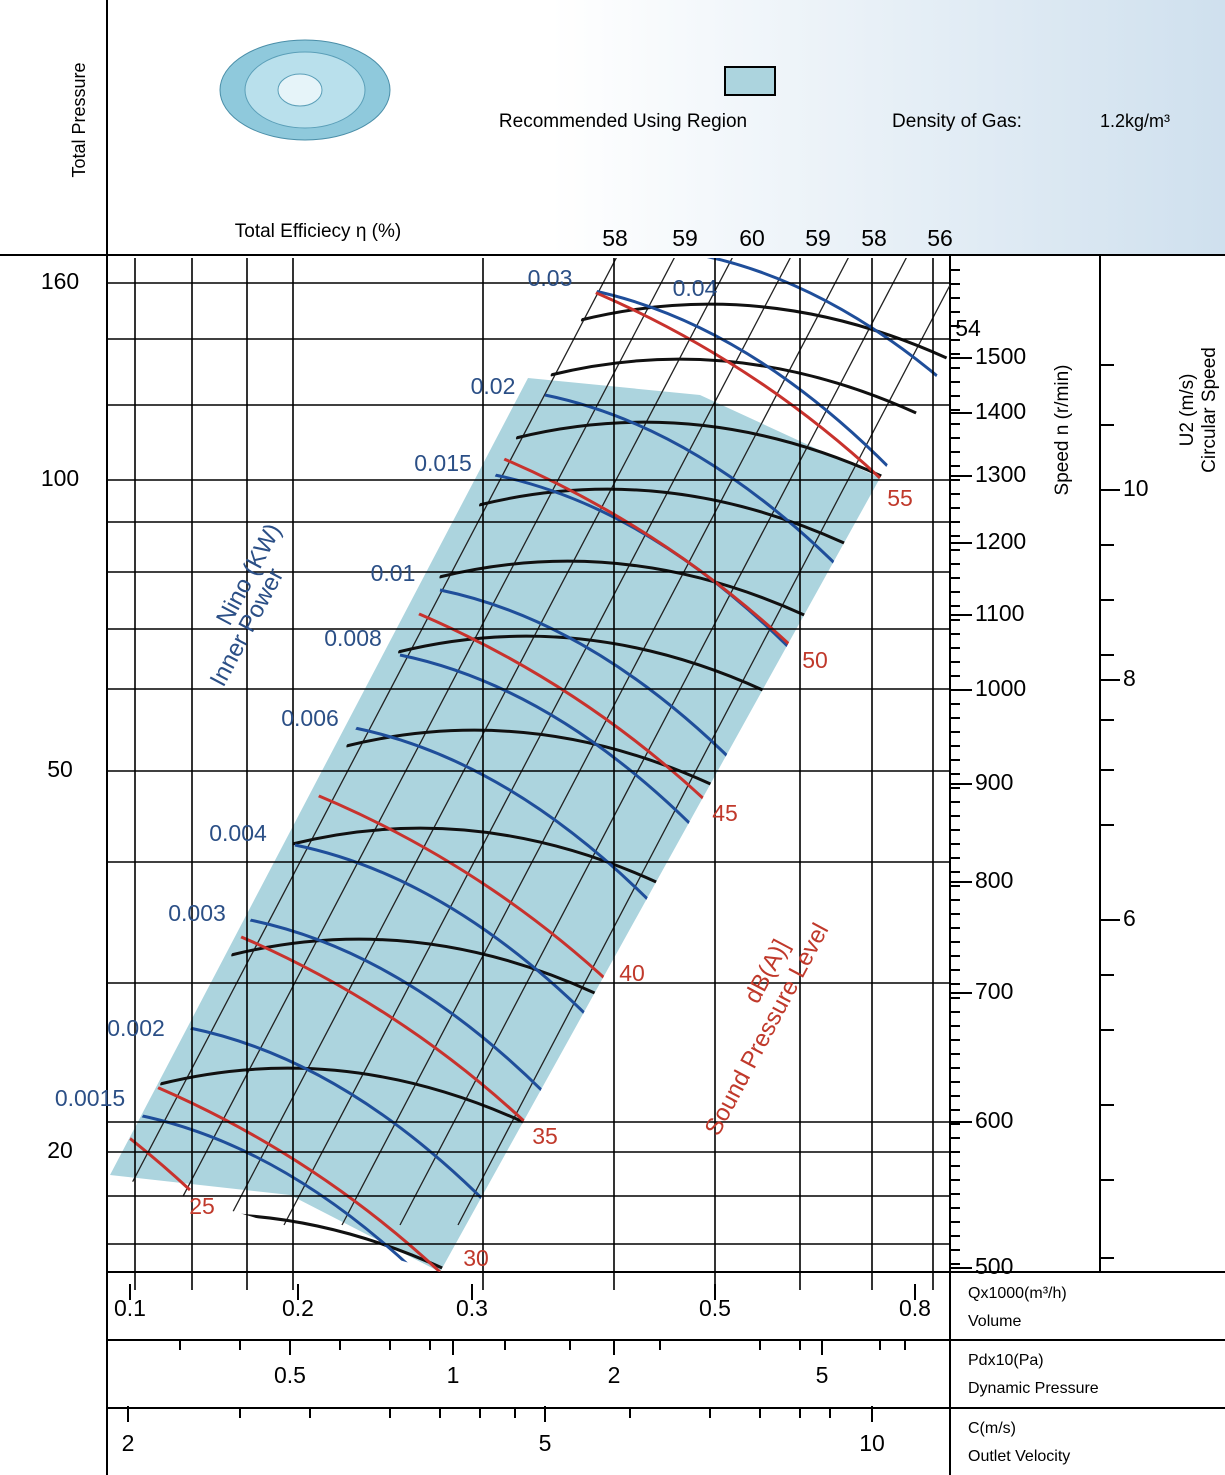 The image size is (1225, 1475). I want to click on speed-tick-label: 900, so click(994, 782).